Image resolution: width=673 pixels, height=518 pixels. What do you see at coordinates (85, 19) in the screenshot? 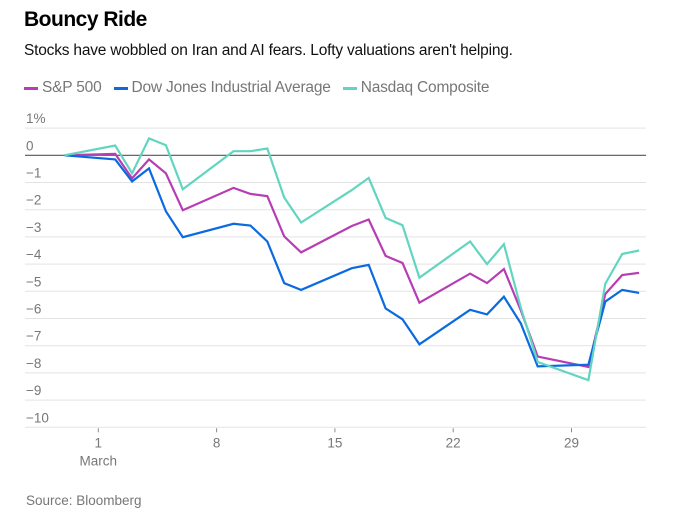
I see `chart-title: Bouncy Ride` at bounding box center [85, 19].